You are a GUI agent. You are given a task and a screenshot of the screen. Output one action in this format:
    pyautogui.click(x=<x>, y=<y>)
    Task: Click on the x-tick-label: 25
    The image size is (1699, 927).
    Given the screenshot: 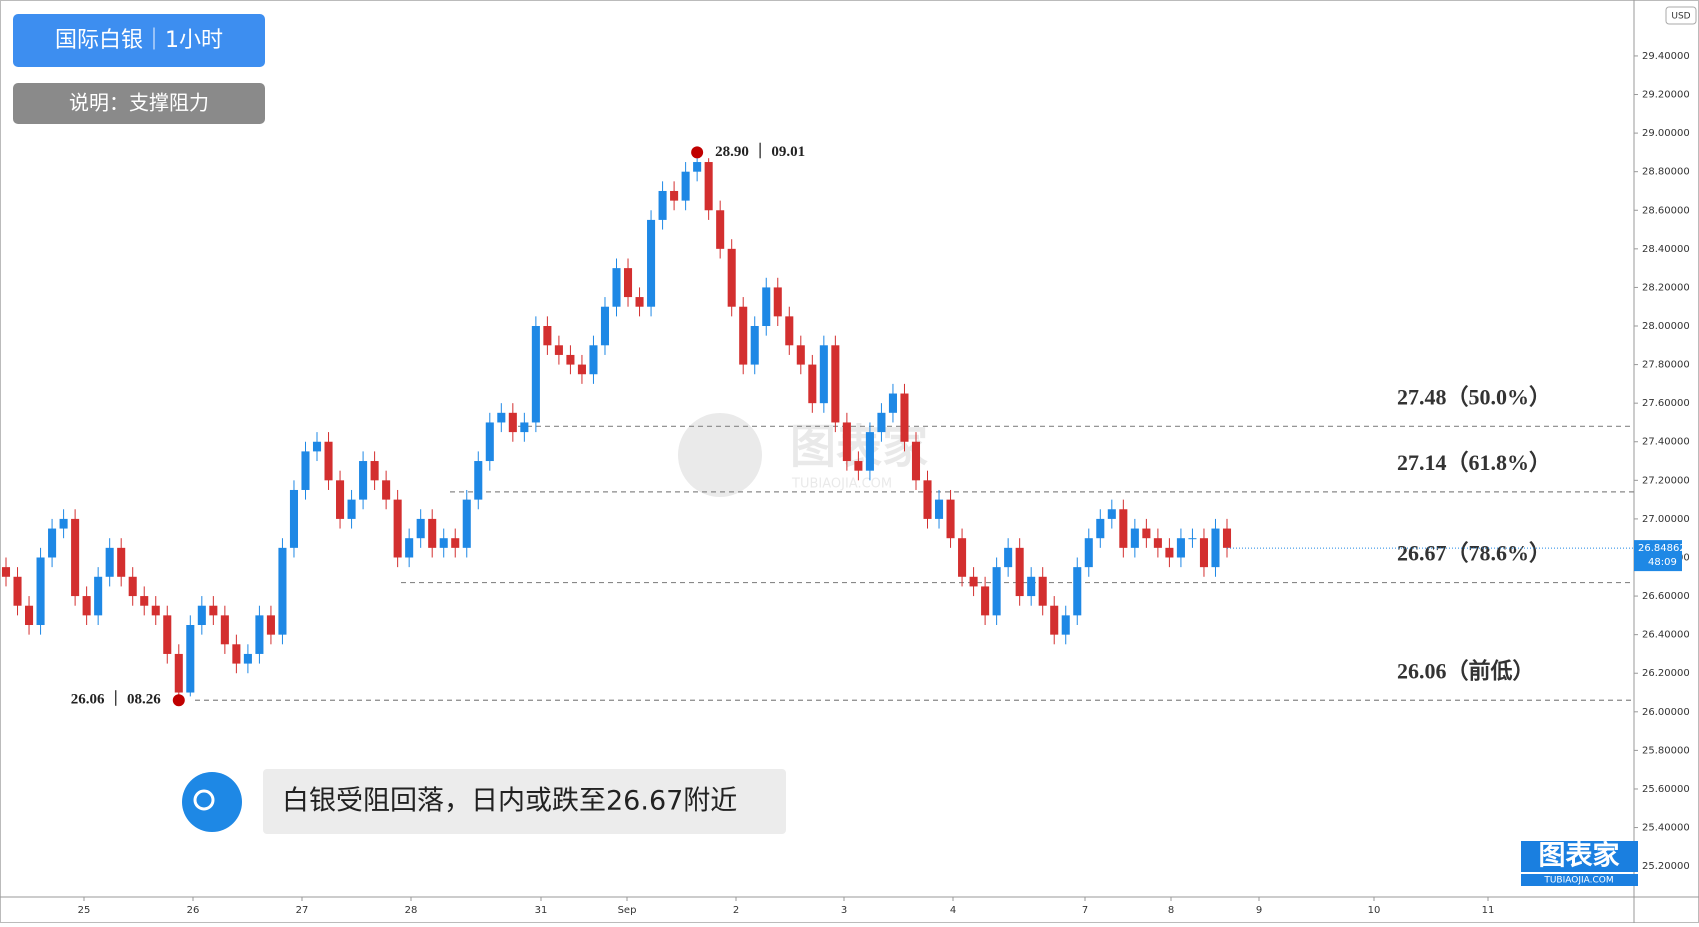 What is the action you would take?
    pyautogui.click(x=84, y=910)
    